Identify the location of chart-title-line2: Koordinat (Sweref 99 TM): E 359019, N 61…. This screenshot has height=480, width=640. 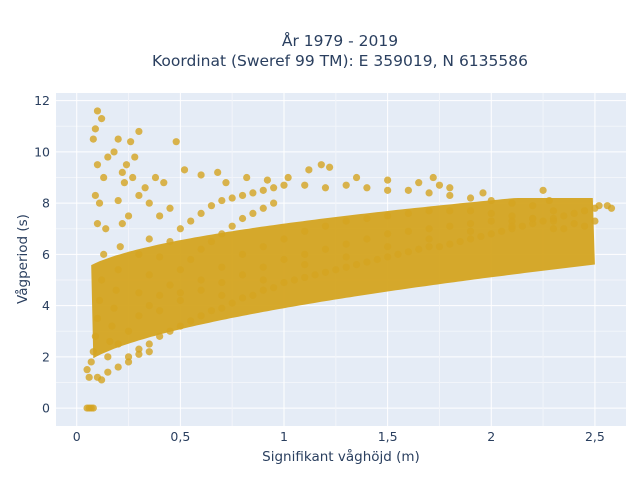
(340, 61).